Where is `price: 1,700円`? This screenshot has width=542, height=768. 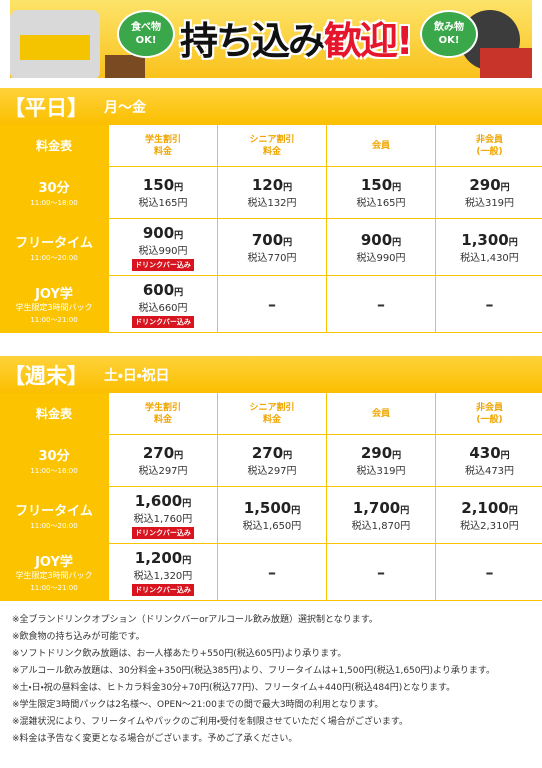 price: 1,700円 is located at coordinates (381, 508).